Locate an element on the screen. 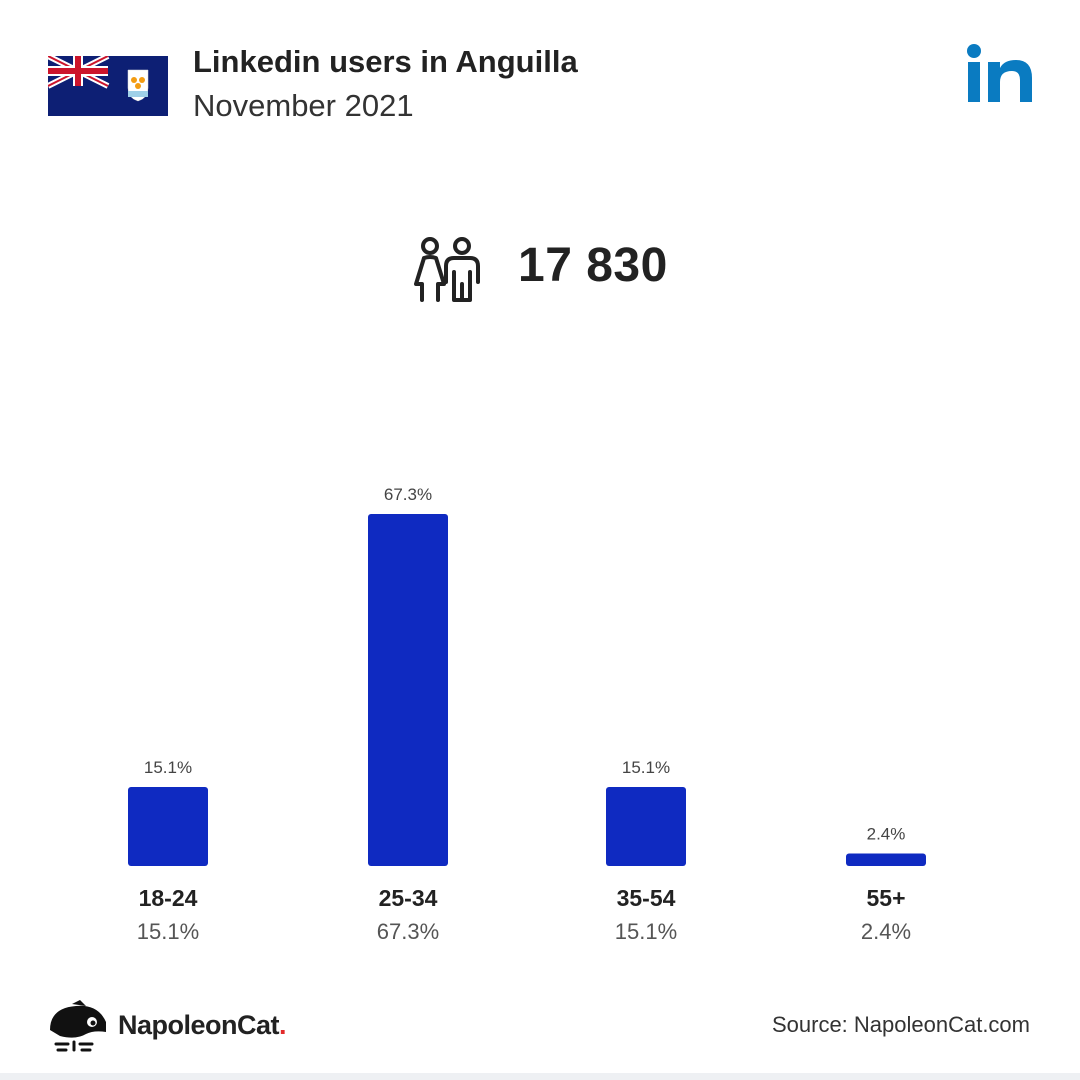 The height and width of the screenshot is (1080, 1080). brand-name-text: NapoleonCat is located at coordinates (199, 1025).